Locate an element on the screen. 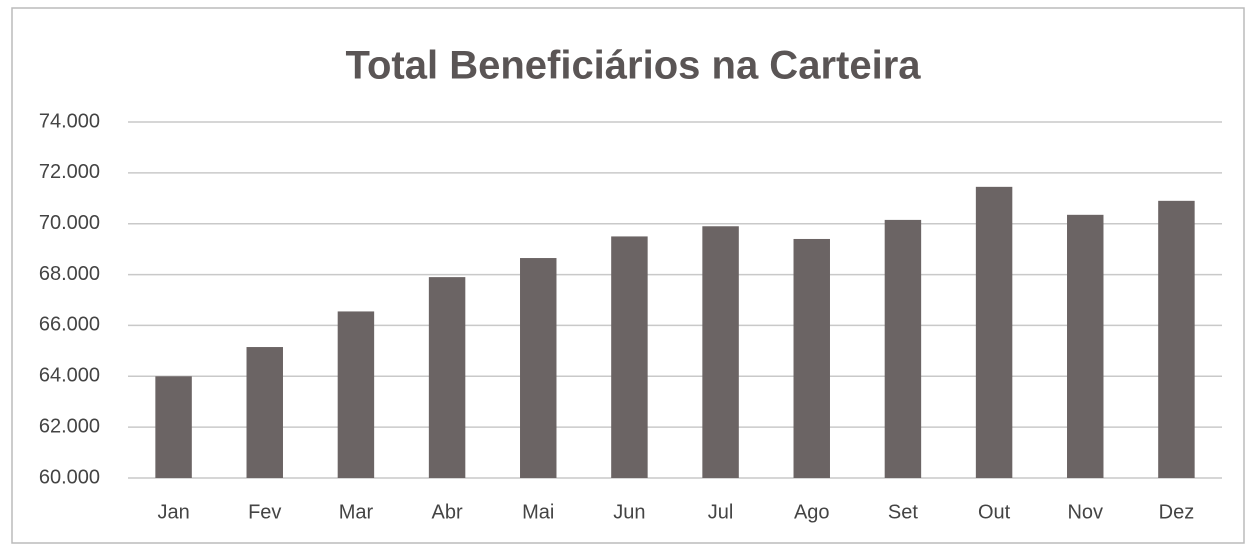 The height and width of the screenshot is (550, 1252). x-tick-label: Nov is located at coordinates (1085, 512).